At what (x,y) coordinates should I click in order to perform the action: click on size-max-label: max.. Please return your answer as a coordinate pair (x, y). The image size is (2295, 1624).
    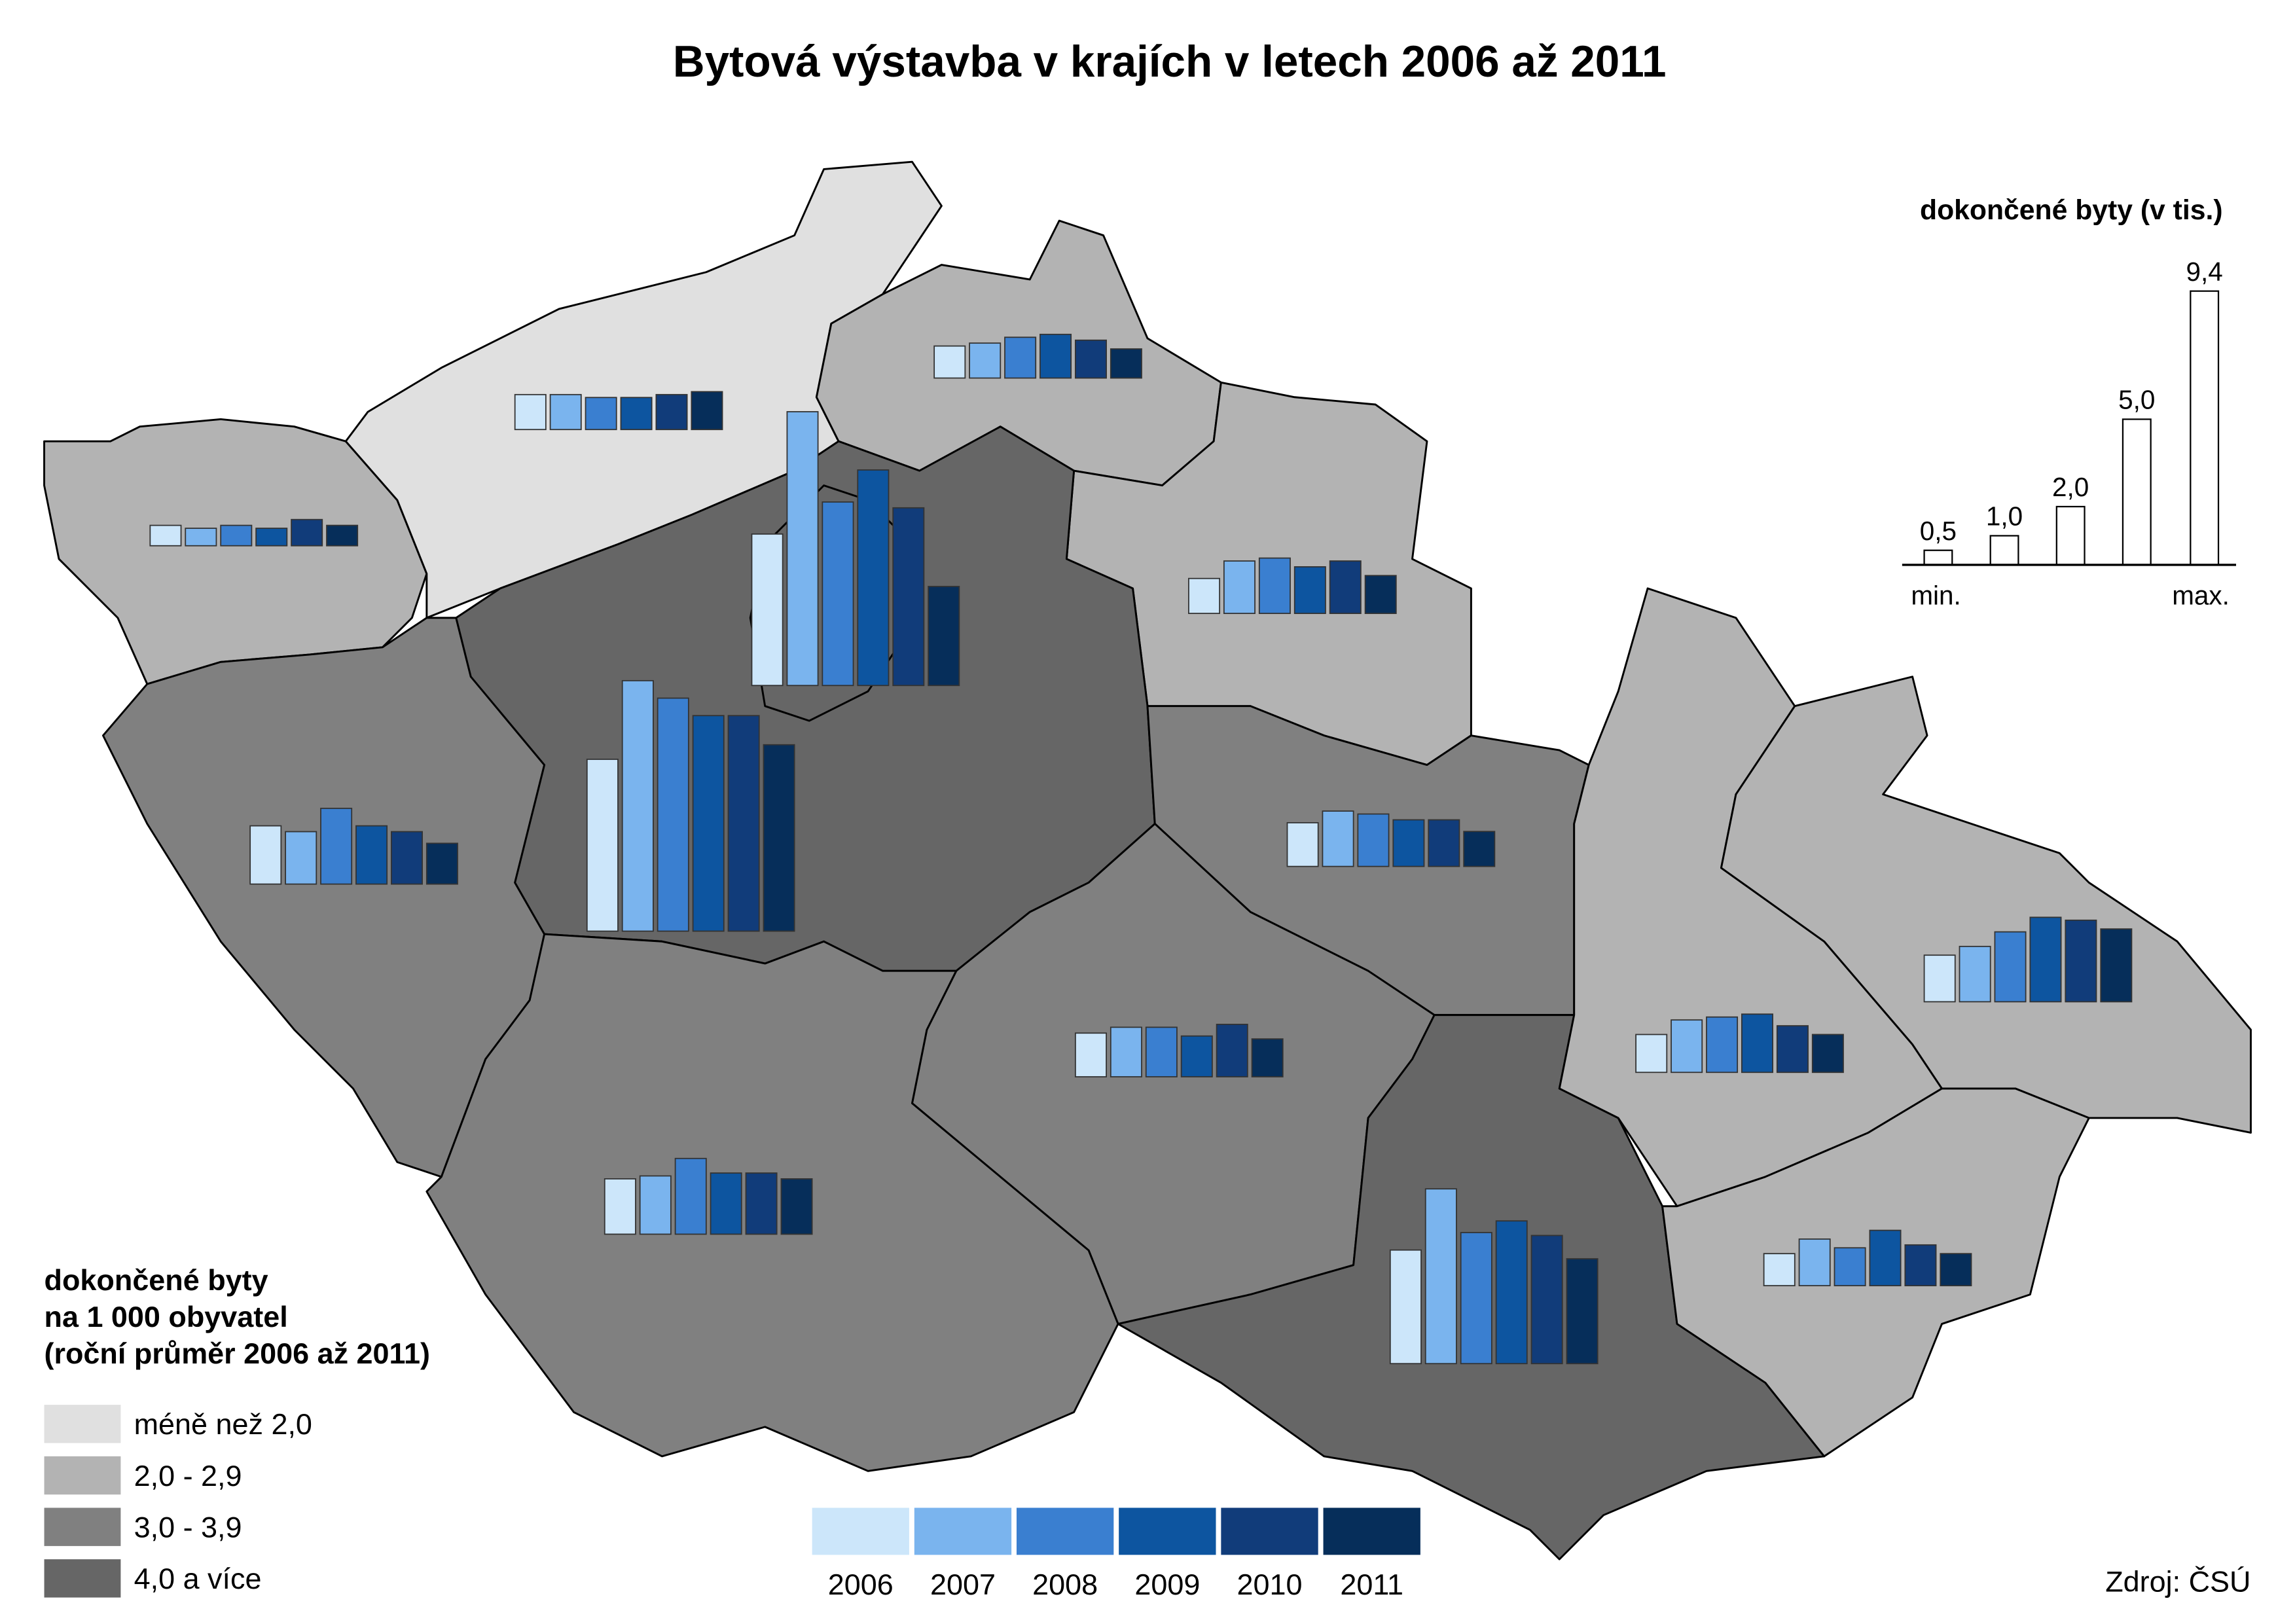
    Looking at the image, I should click on (2201, 596).